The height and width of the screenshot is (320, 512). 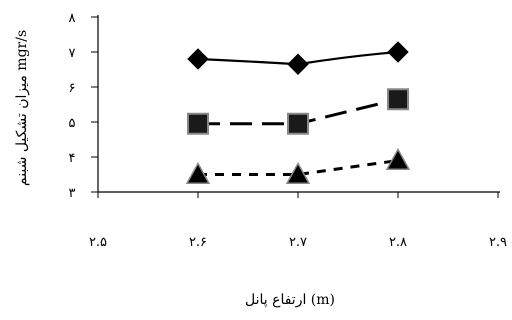 I want to click on y-tick-label: ۶, so click(x=72, y=88).